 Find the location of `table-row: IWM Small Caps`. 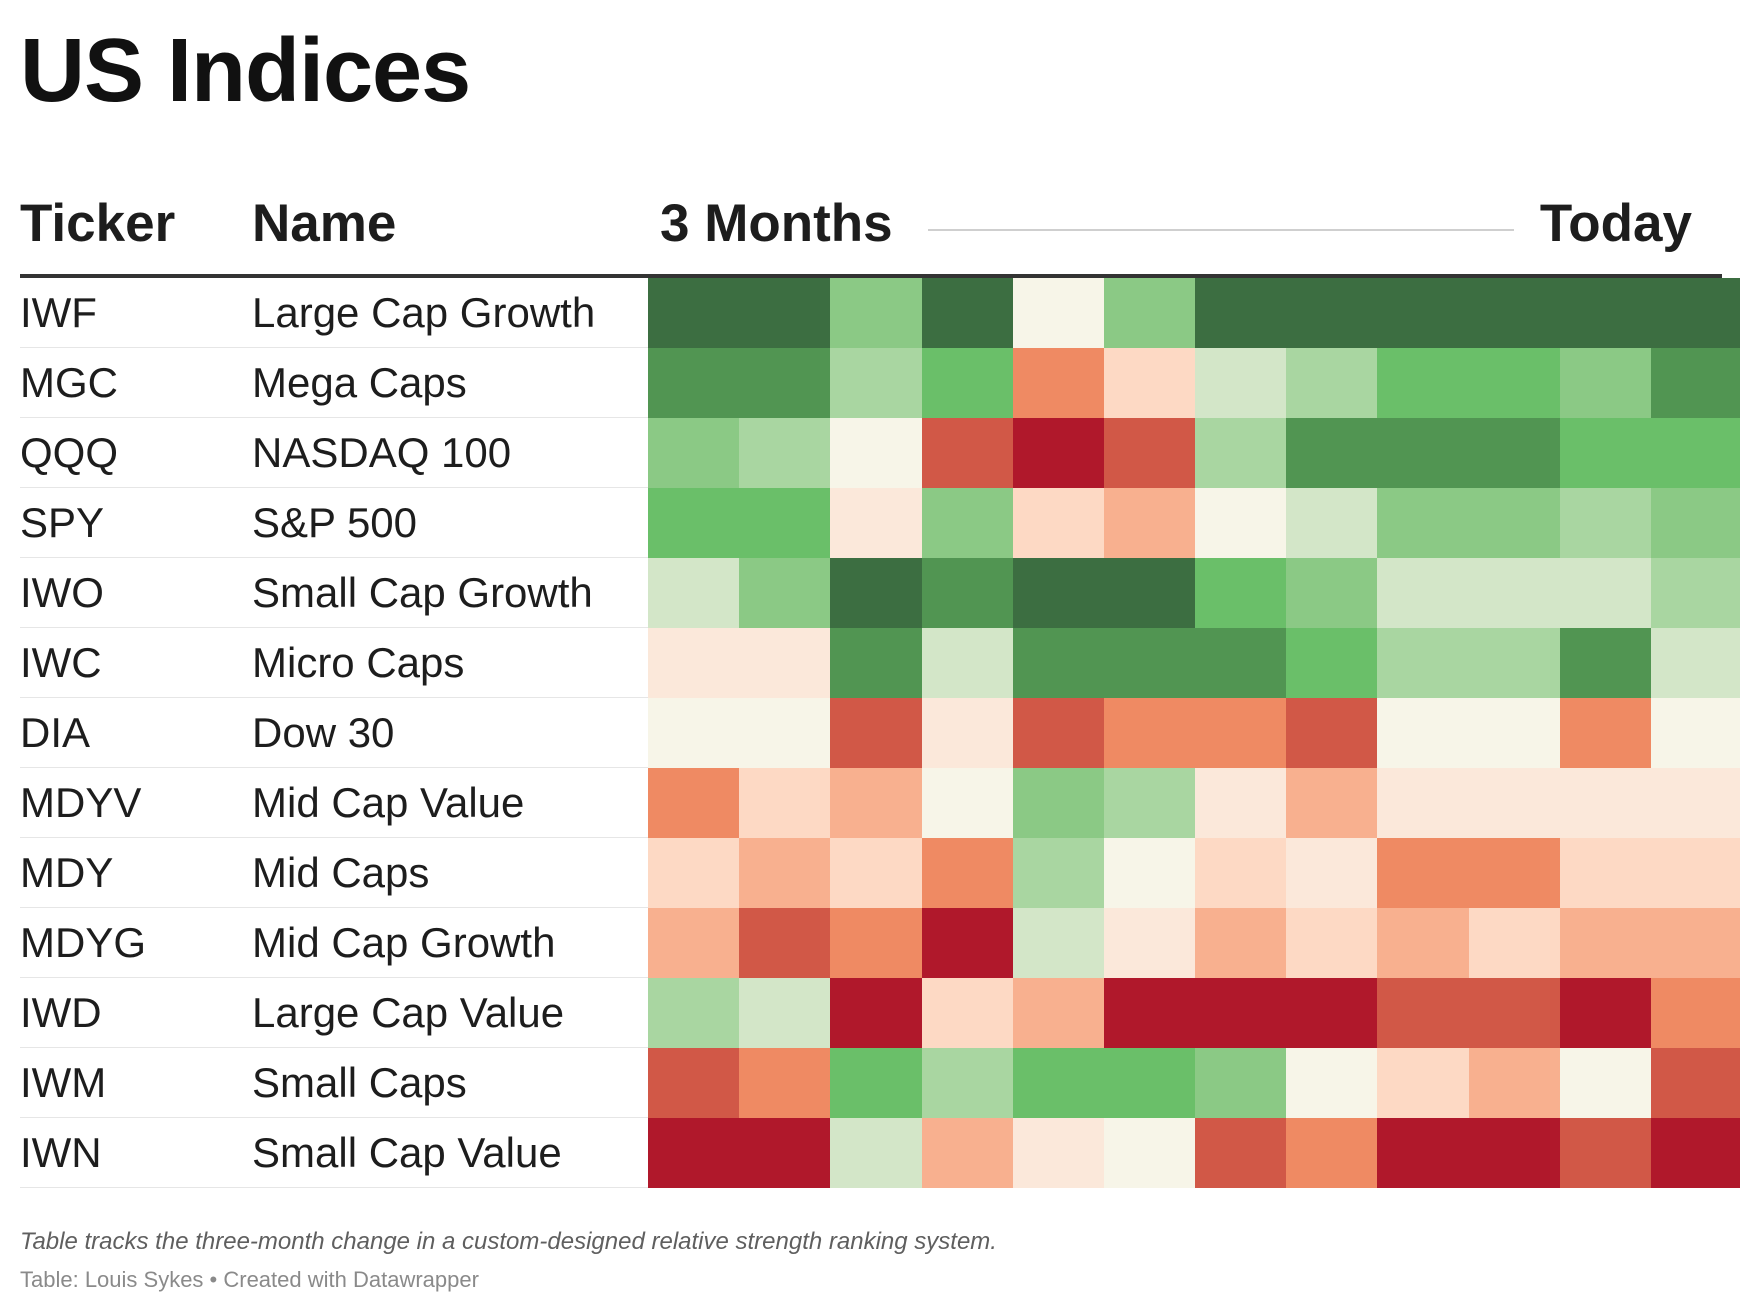

table-row: IWM Small Caps is located at coordinates (880, 1083).